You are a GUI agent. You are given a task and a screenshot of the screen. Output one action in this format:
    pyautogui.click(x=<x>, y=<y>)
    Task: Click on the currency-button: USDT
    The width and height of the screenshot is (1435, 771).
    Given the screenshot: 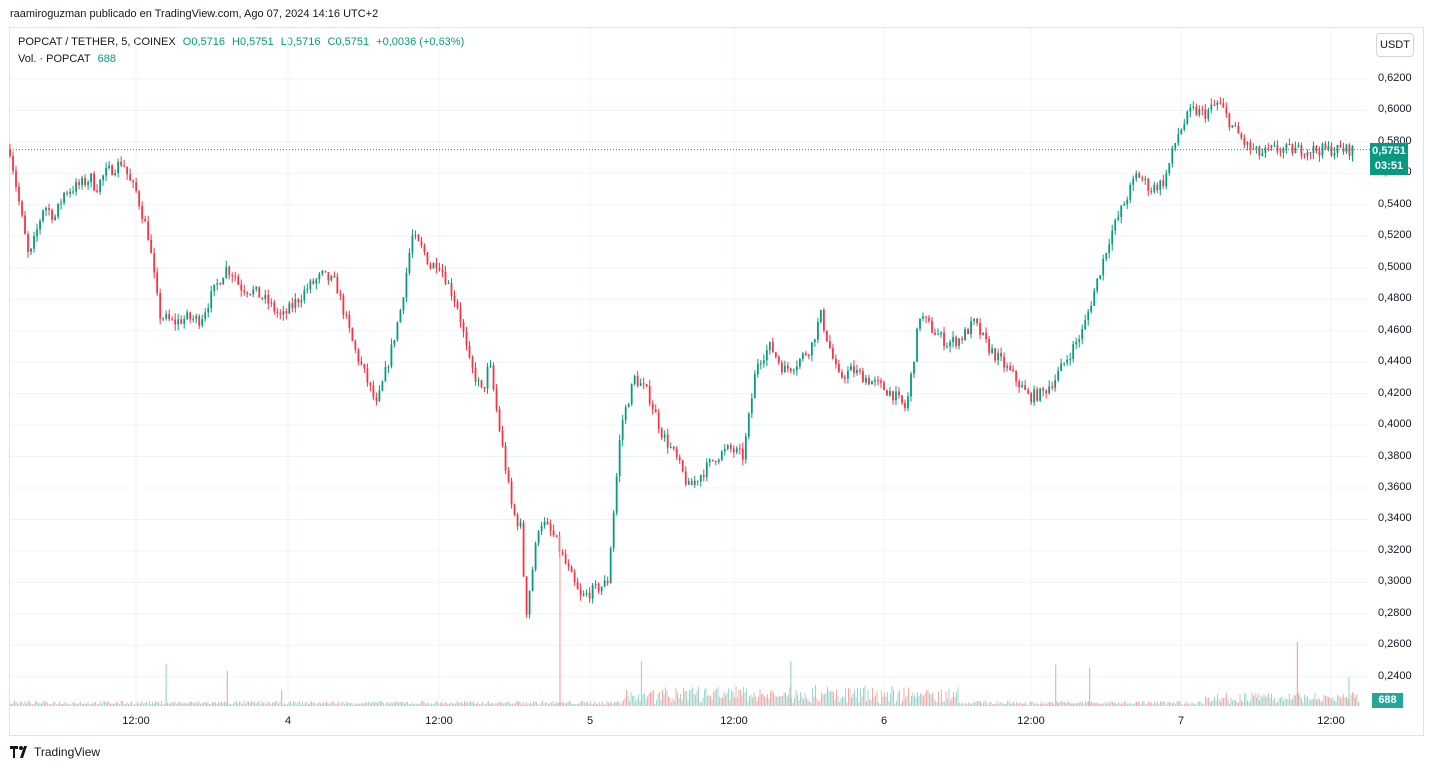 What is the action you would take?
    pyautogui.click(x=1395, y=45)
    